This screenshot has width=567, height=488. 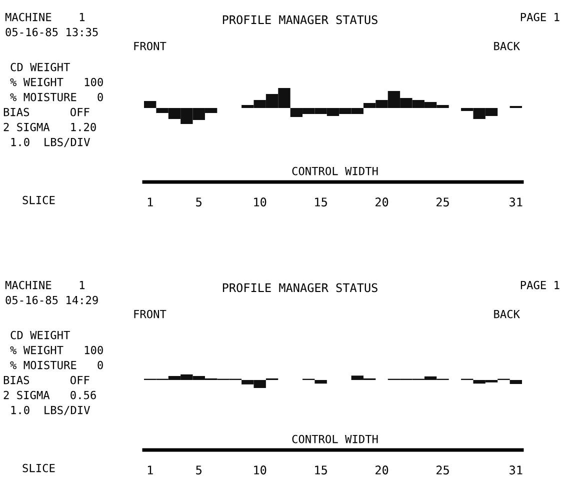 I want to click on text: 05-16-85 13:35, so click(x=52, y=32).